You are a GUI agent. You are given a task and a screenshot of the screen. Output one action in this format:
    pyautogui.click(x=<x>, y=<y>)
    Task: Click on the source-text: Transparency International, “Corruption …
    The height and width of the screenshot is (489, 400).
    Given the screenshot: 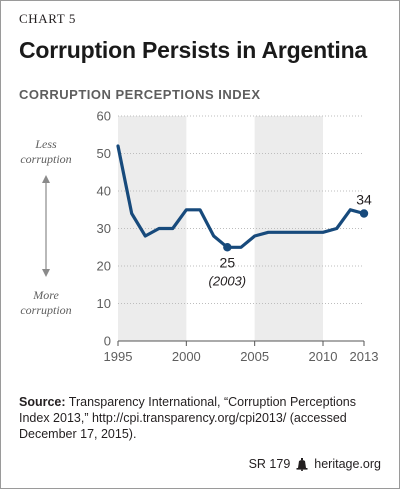 What is the action you would take?
    pyautogui.click(x=187, y=418)
    